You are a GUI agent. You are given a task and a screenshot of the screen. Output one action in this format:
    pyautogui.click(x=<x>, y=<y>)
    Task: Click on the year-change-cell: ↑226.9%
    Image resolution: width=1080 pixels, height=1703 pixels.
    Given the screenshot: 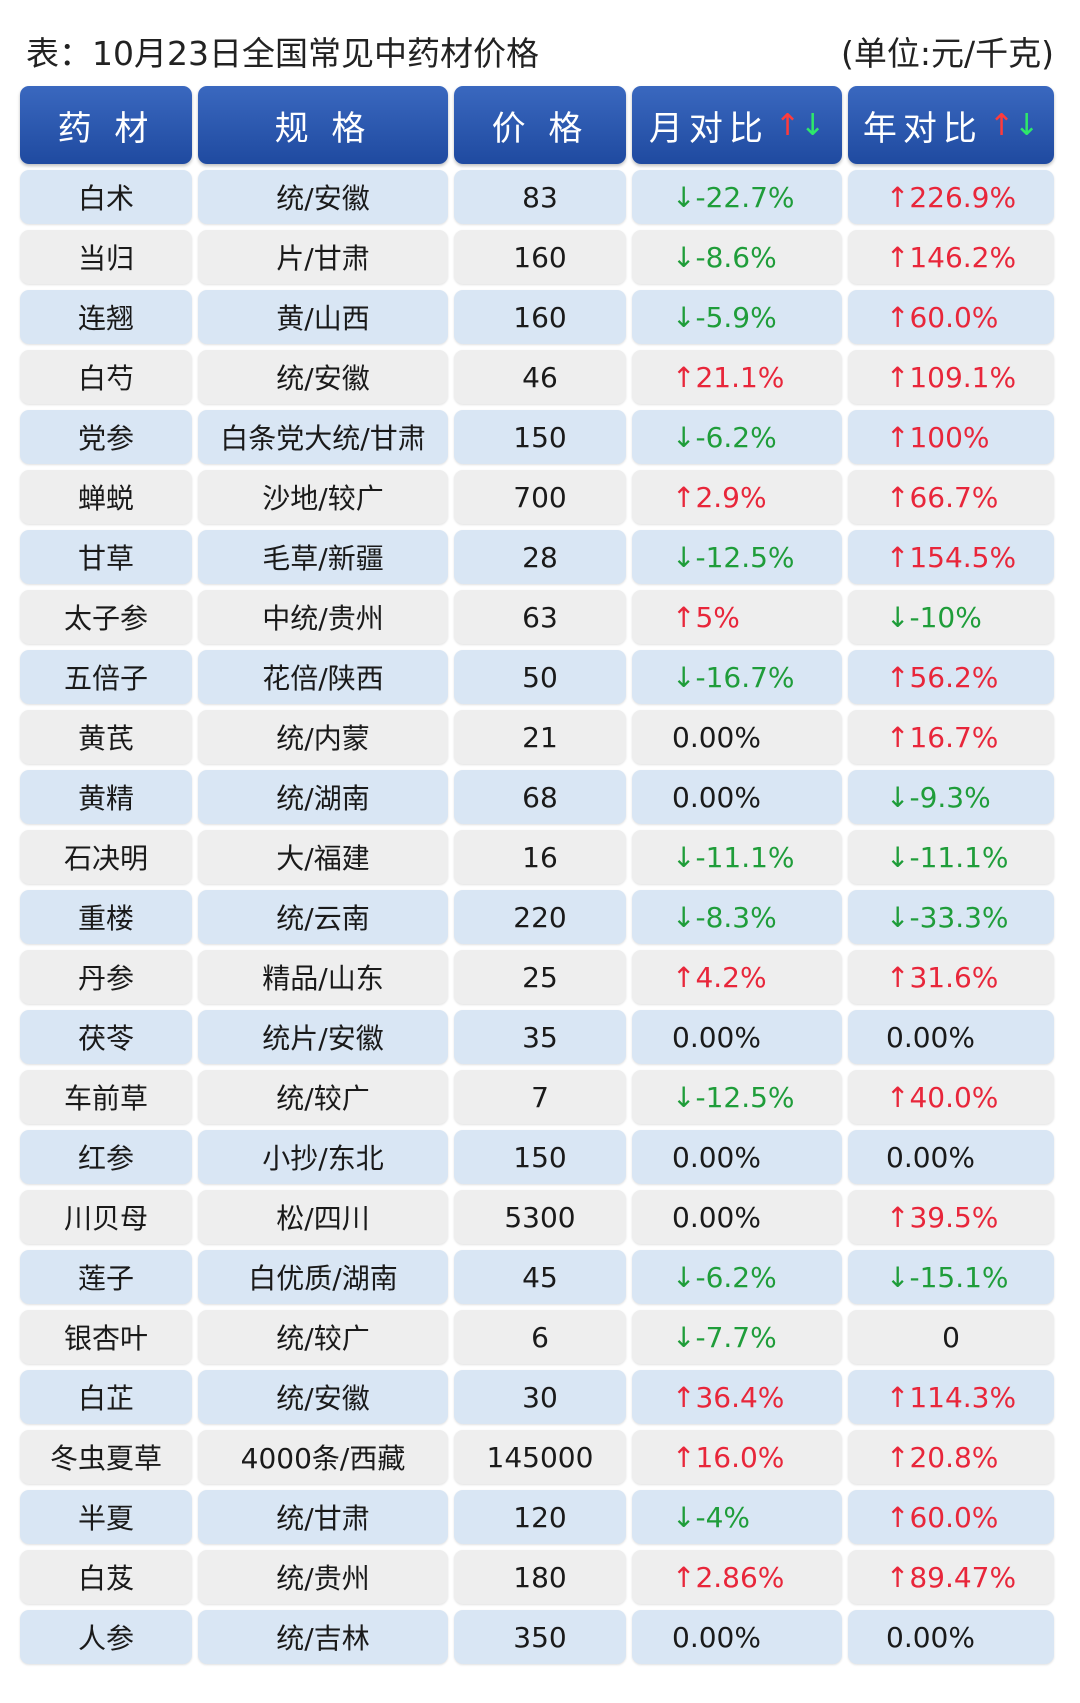 What is the action you would take?
    pyautogui.click(x=951, y=197)
    